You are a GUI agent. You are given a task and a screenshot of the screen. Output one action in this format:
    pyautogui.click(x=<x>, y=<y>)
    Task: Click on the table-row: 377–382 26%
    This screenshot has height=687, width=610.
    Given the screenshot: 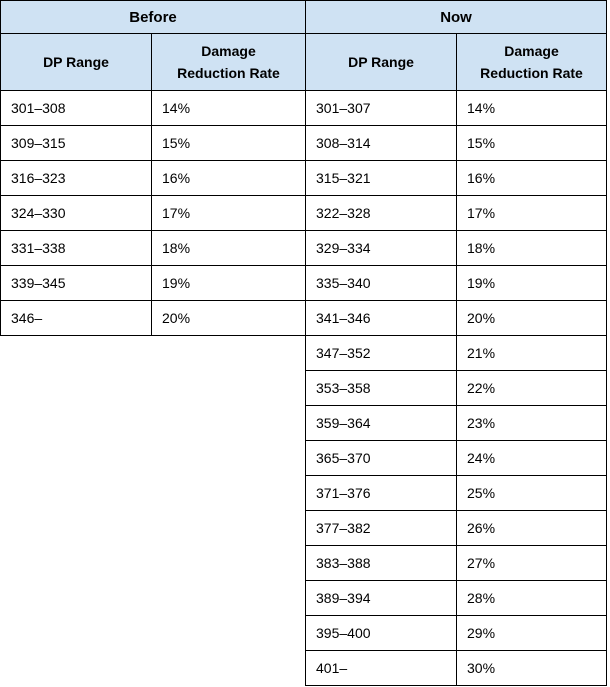 What is the action you would take?
    pyautogui.click(x=304, y=528)
    